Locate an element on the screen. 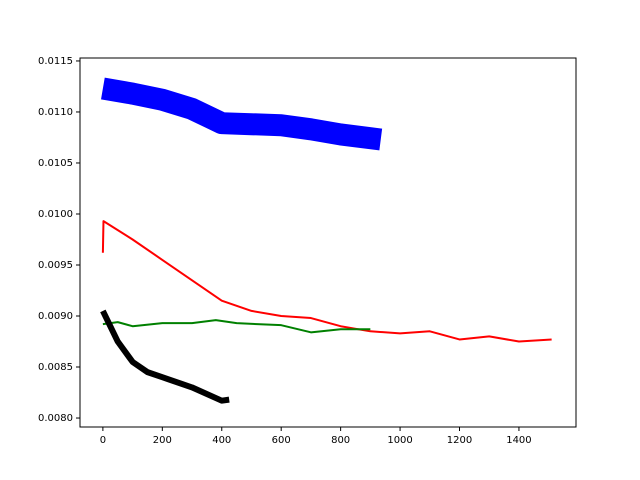  y-tick-label: 0.0090 is located at coordinates (55, 316).